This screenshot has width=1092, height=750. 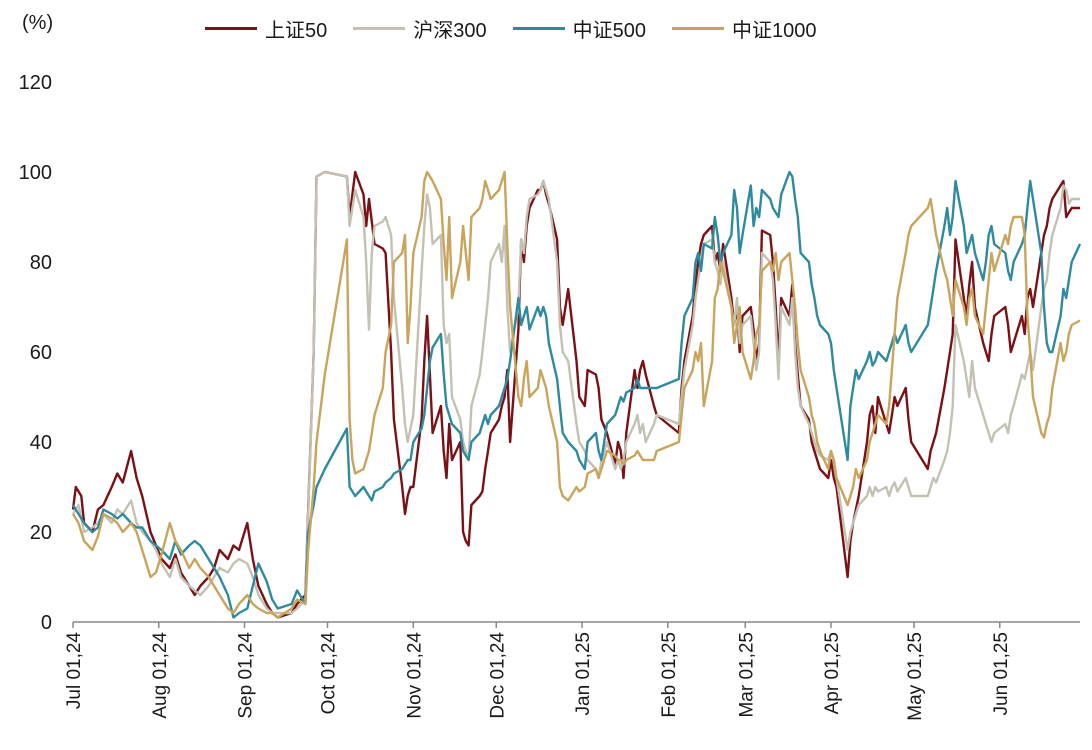 What do you see at coordinates (497, 675) in the screenshot?
I see `x-tick-label: Dec 01,24` at bounding box center [497, 675].